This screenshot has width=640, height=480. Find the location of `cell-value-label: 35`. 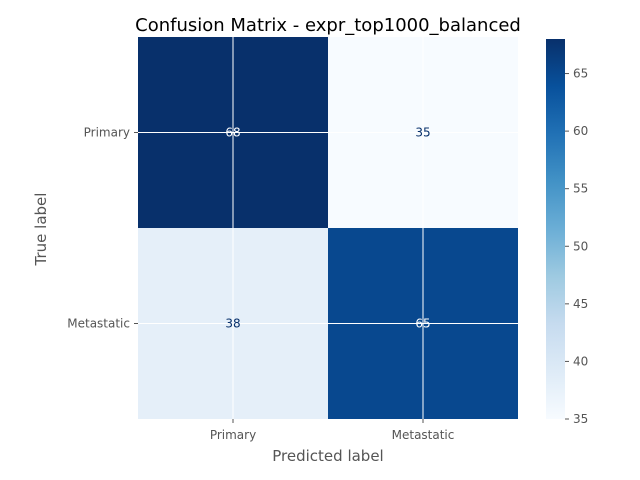

cell-value-label: 35 is located at coordinates (422, 133).